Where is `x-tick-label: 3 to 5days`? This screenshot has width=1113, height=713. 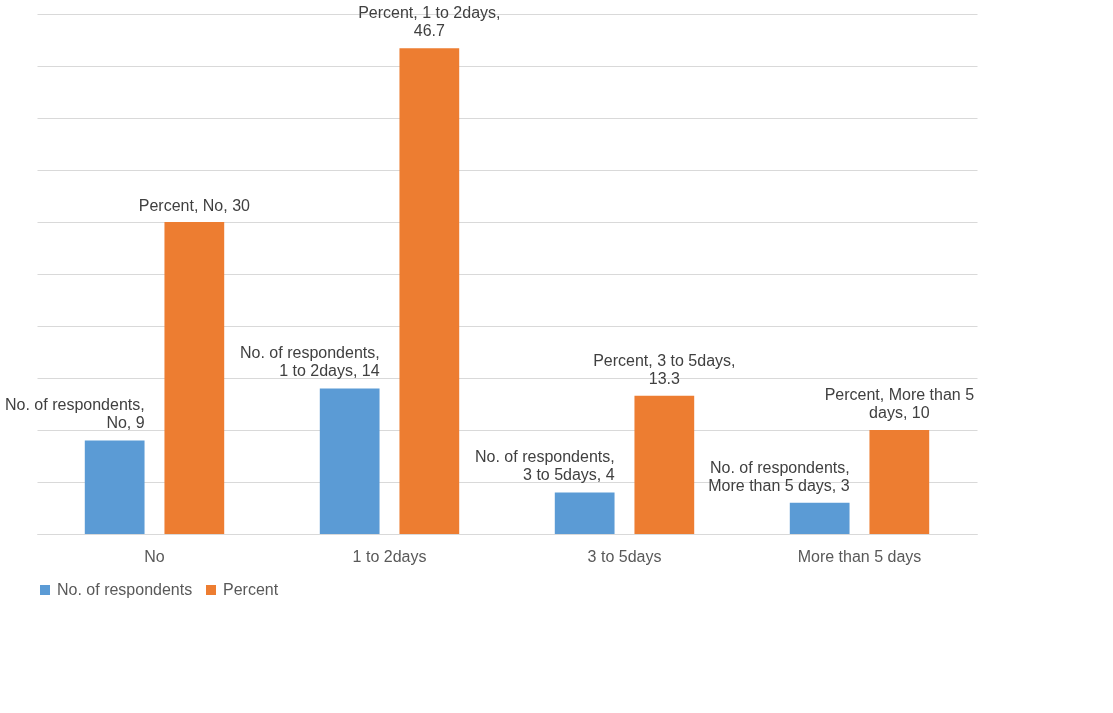
x-tick-label: 3 to 5days is located at coordinates (624, 556).